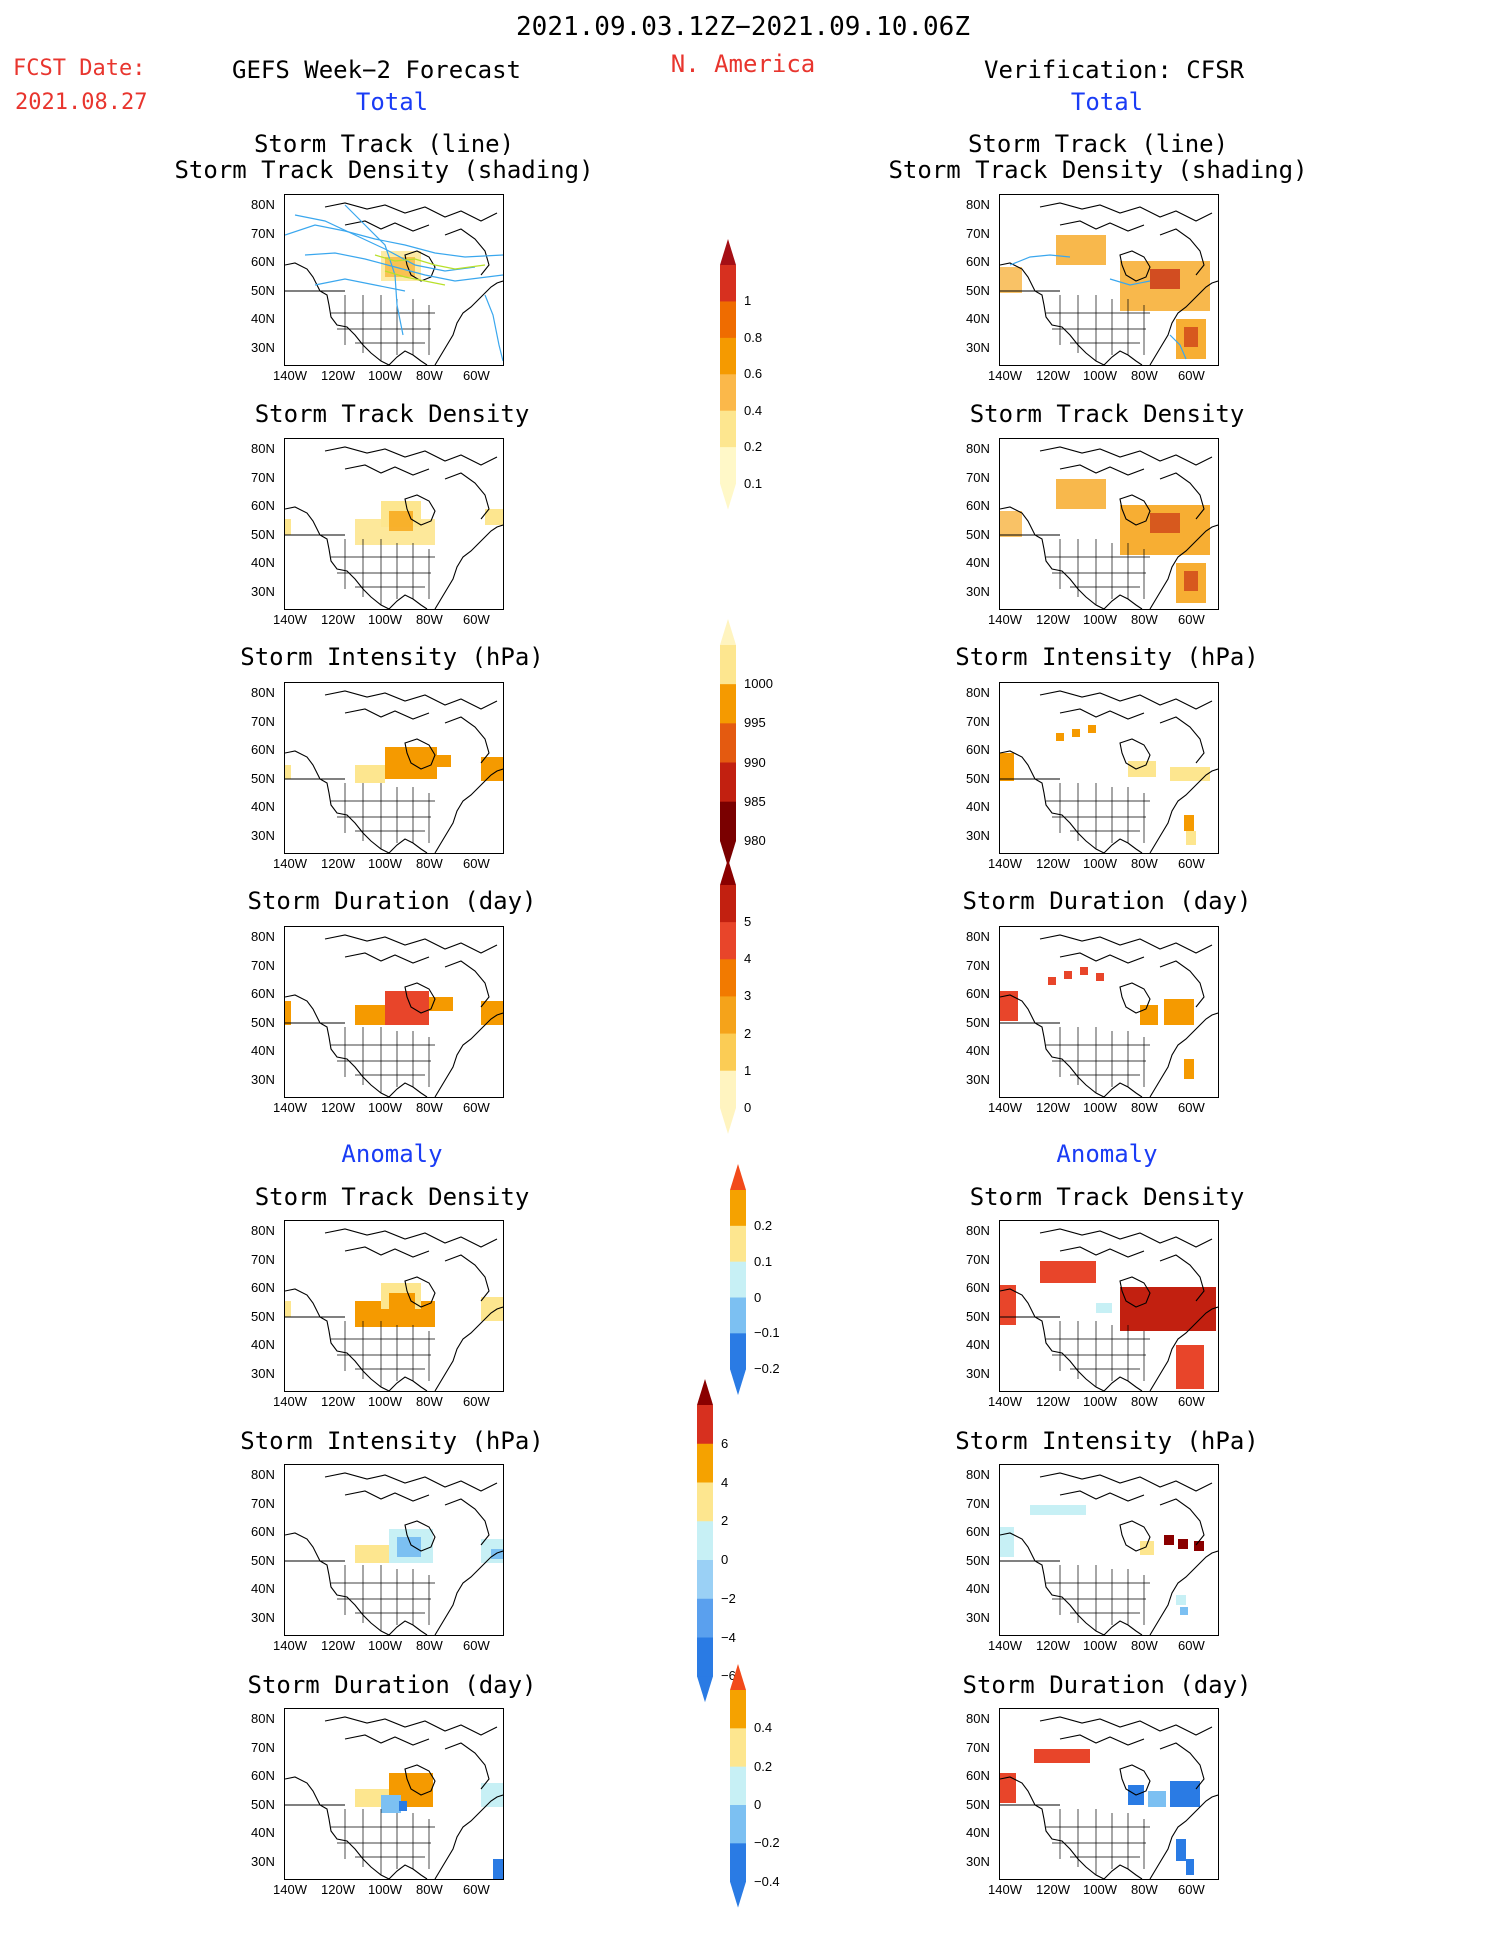 The height and width of the screenshot is (1950, 1487). Describe the element at coordinates (978, 778) in the screenshot. I see `lat-tick-label: 50N` at that location.